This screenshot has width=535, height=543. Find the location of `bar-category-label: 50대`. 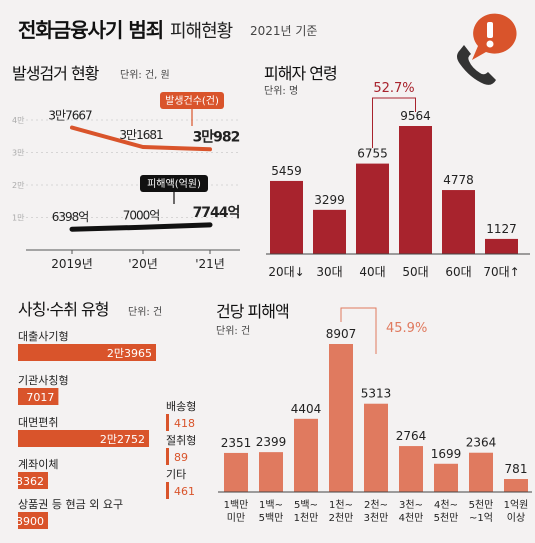

bar-category-label: 50대 is located at coordinates (415, 272).